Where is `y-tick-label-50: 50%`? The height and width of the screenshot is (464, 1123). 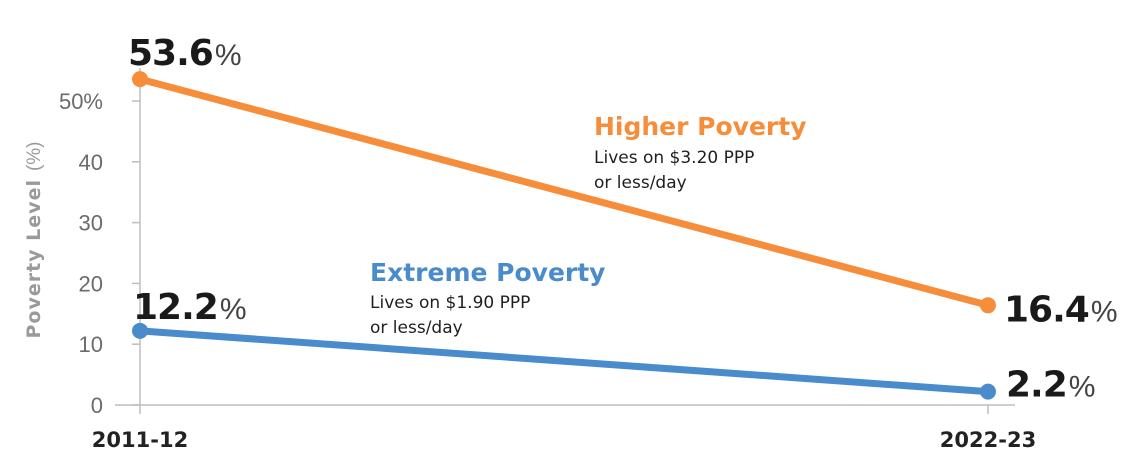 y-tick-label-50: 50% is located at coordinates (81, 101).